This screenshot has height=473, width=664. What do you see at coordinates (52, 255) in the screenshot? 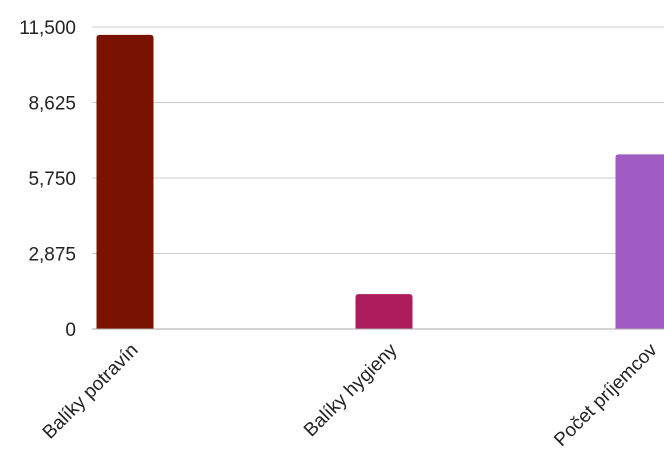
I see `y-tick-label: 2,875` at bounding box center [52, 255].